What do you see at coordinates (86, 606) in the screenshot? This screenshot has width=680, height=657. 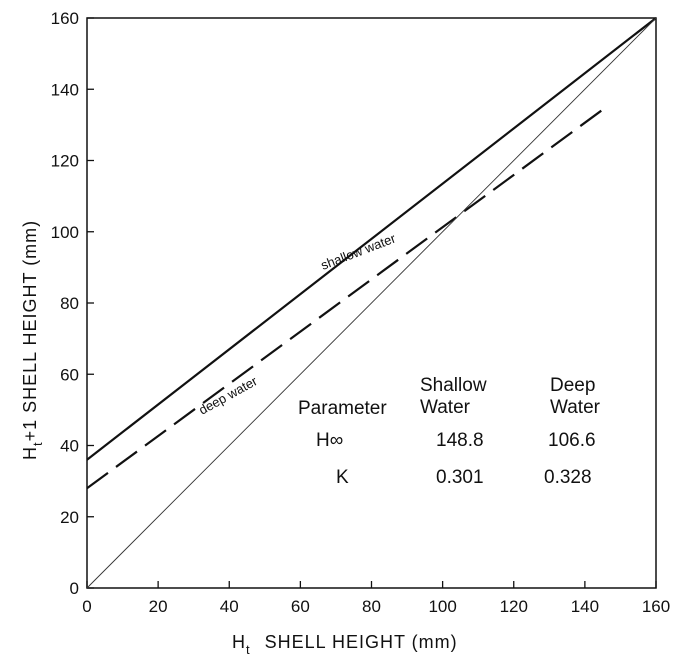 I see `x-tick-label: 0` at bounding box center [86, 606].